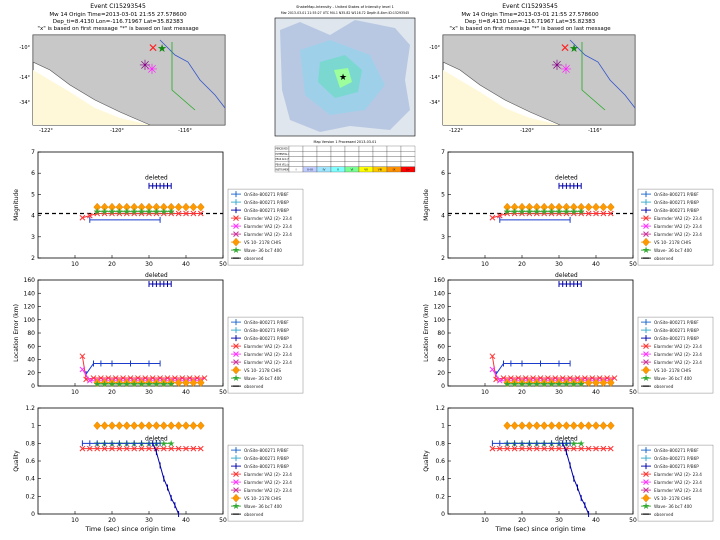  Describe the element at coordinates (284, 159) in the screenshot. I see `legend-row-label: PEAK ACC.(%g)` at that location.